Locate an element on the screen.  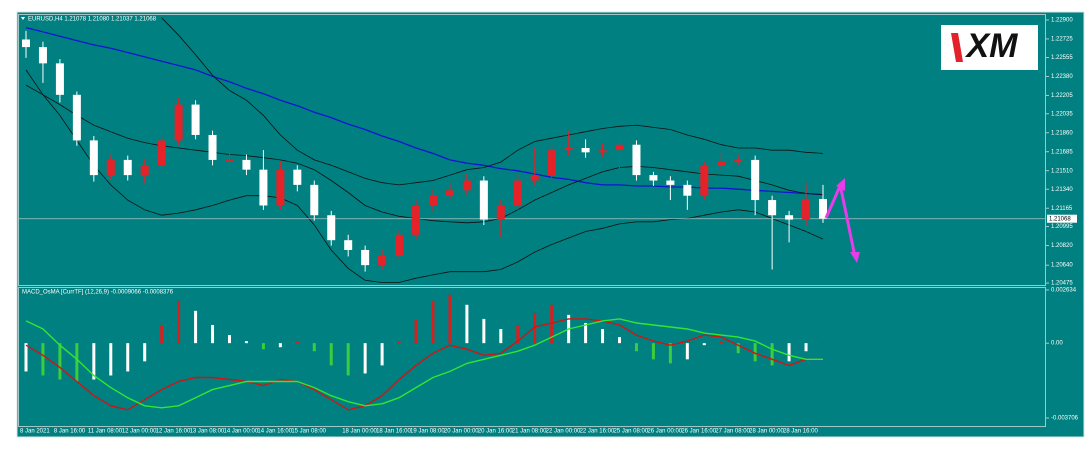
y-tick-label: 1.20995 is located at coordinates (1062, 227).